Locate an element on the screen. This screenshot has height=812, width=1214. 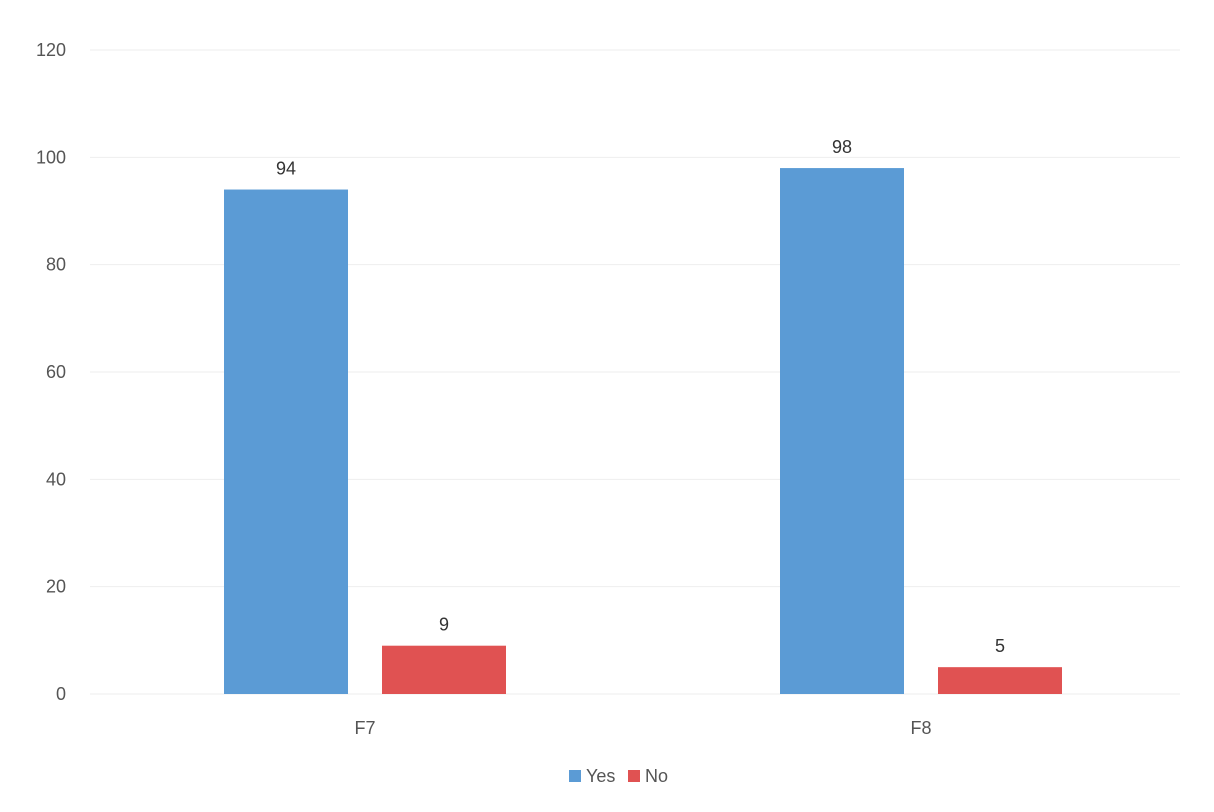
x-axis-category-labels: F7 F8 is located at coordinates (642, 728).